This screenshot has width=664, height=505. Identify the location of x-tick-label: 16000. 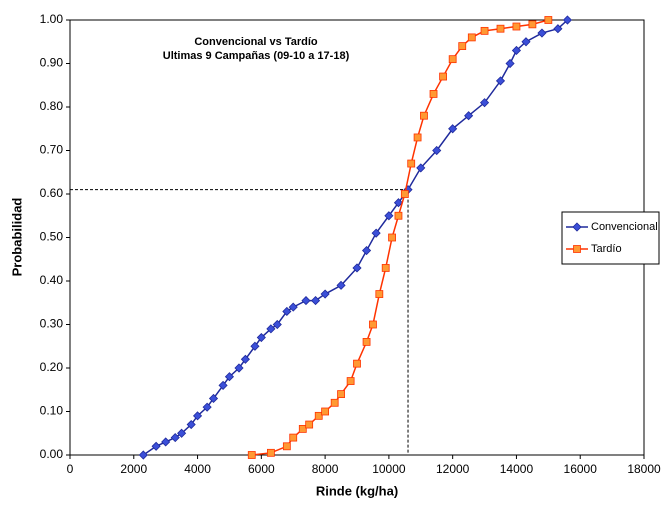
(581, 469).